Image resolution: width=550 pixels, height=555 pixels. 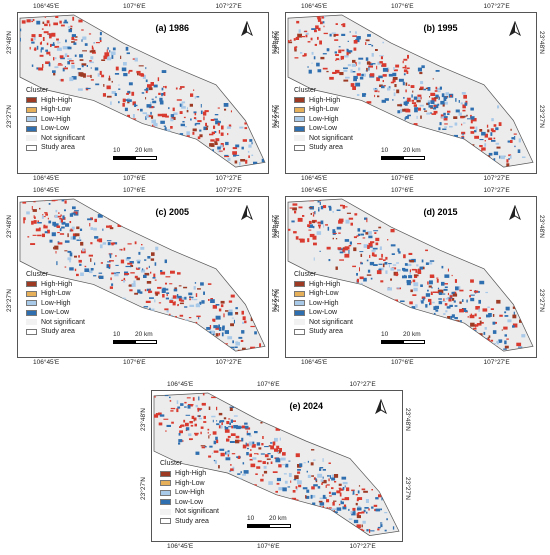 What do you see at coordinates (247, 212) in the screenshot?
I see `north-arrow-icon` at bounding box center [247, 212].